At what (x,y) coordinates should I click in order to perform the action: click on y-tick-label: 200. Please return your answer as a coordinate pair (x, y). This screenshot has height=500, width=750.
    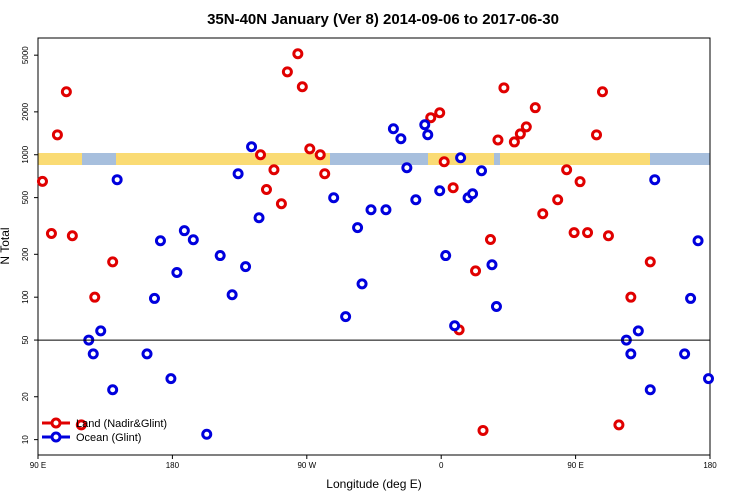
    Looking at the image, I should click on (25, 254).